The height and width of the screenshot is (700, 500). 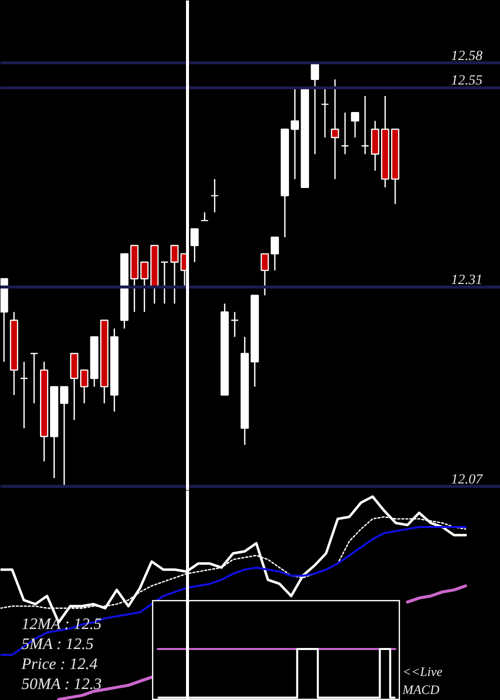 What do you see at coordinates (467, 480) in the screenshot?
I see `ref-line-label: 12.07` at bounding box center [467, 480].